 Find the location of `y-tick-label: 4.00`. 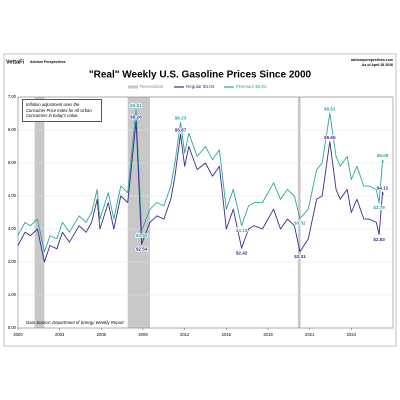

y-tick-label: 4.00 is located at coordinates (12, 195).